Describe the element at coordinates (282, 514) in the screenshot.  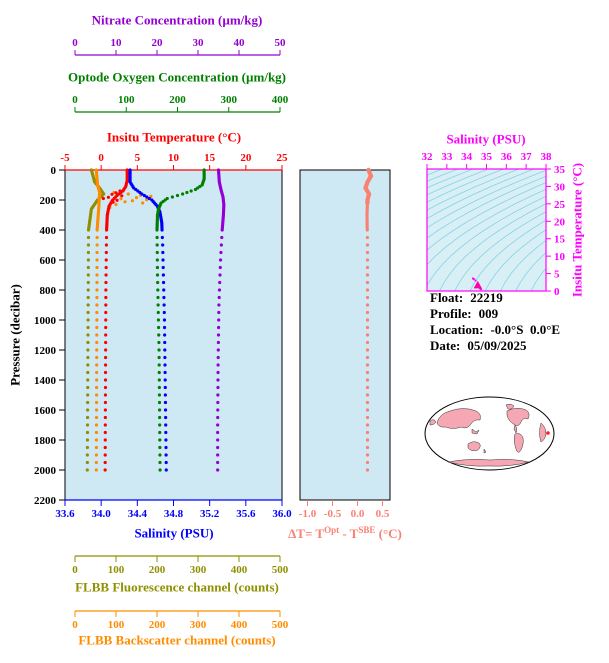
I see `svg-text: 36.0` at that location.